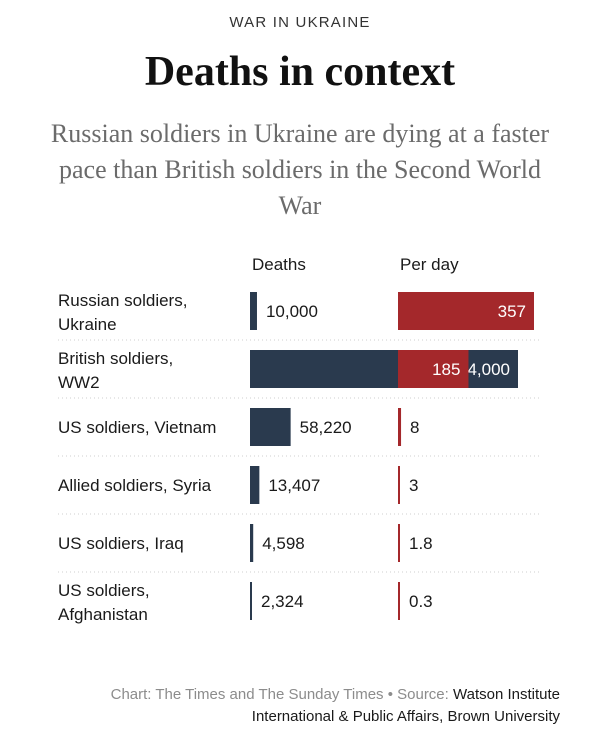 The width and height of the screenshot is (600, 750). Describe the element at coordinates (121, 543) in the screenshot. I see `row-label: US soldiers, Iraq` at that location.